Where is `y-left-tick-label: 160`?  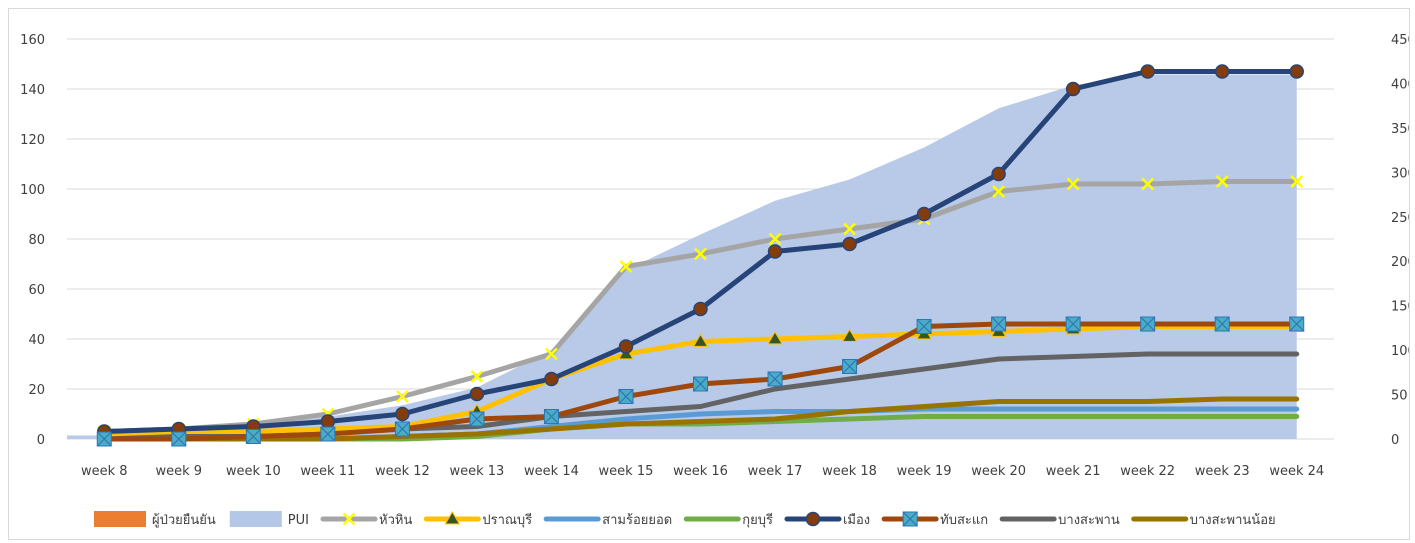 y-left-tick-label: 160 is located at coordinates (32, 40).